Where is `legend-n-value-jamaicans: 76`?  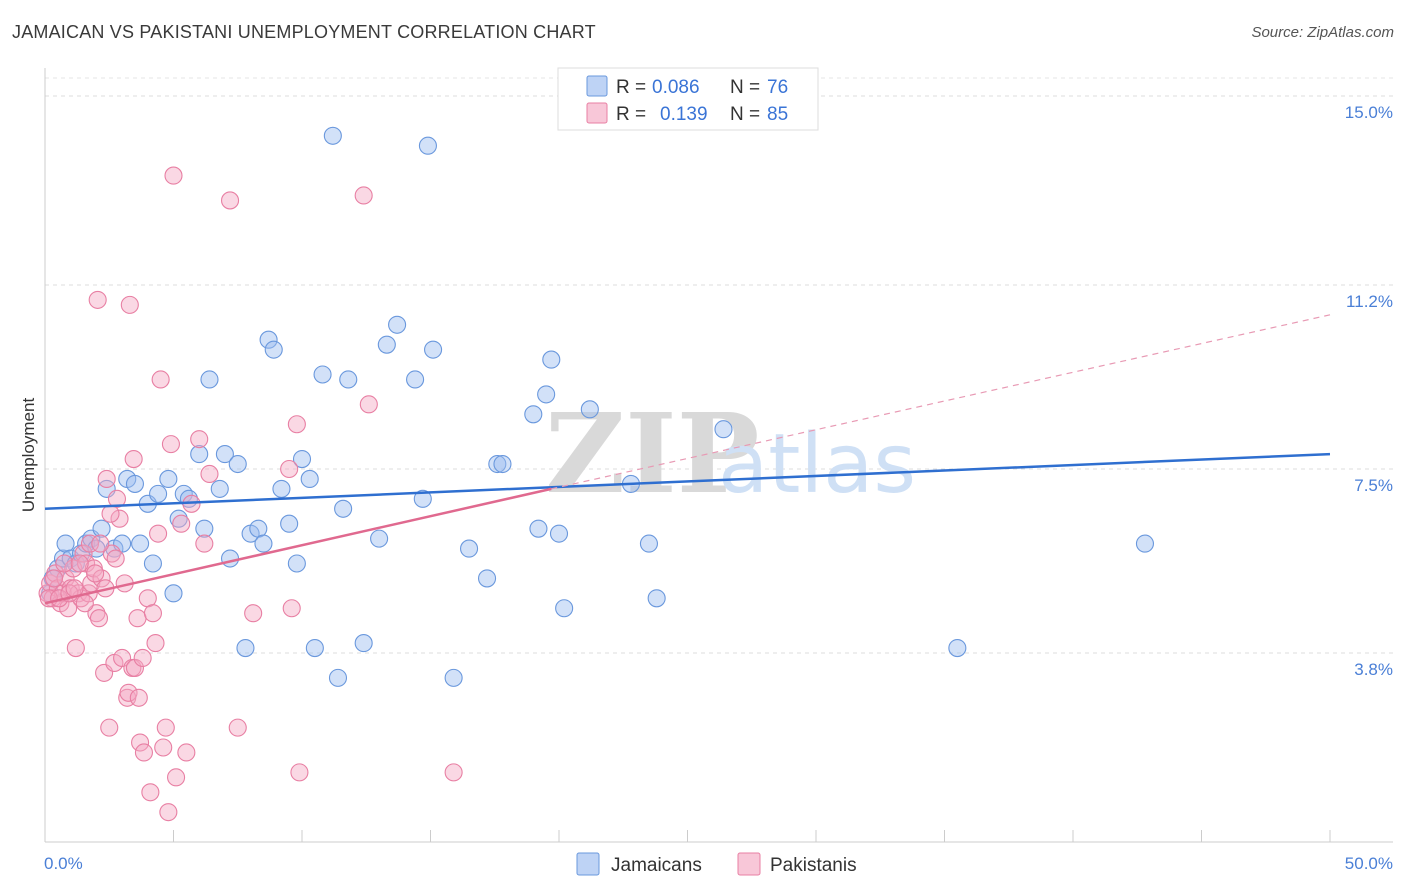
legend-n-value-jamaicans: 76 is located at coordinates (777, 87).